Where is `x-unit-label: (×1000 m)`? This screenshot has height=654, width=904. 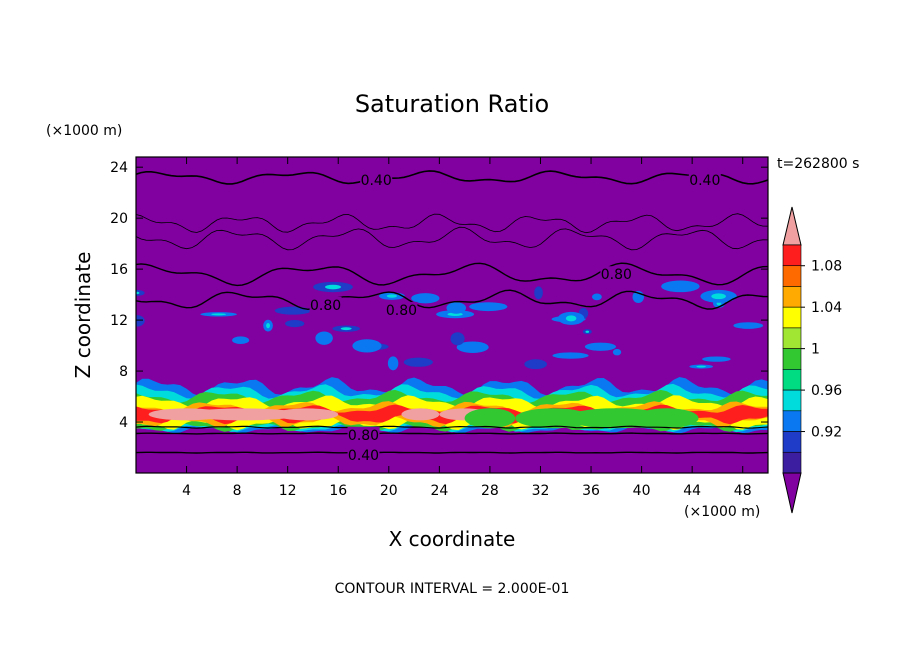 x-unit-label: (×1000 m) is located at coordinates (722, 512).